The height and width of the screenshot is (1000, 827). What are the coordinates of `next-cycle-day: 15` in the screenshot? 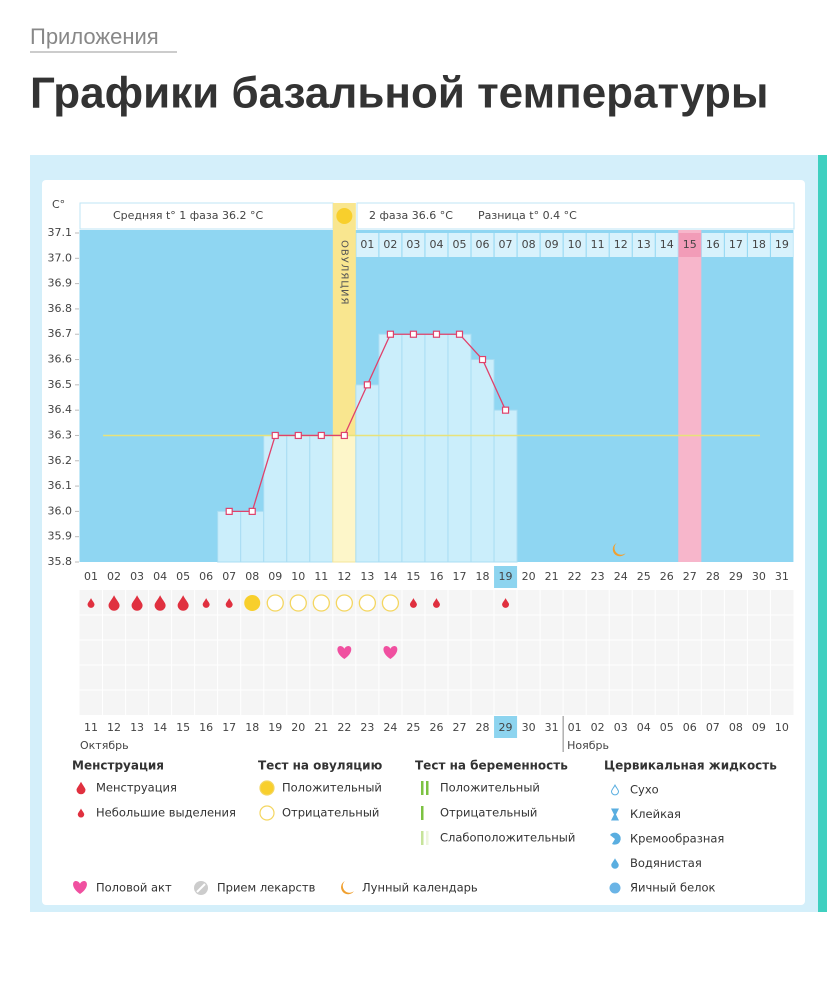 It's located at (690, 244).